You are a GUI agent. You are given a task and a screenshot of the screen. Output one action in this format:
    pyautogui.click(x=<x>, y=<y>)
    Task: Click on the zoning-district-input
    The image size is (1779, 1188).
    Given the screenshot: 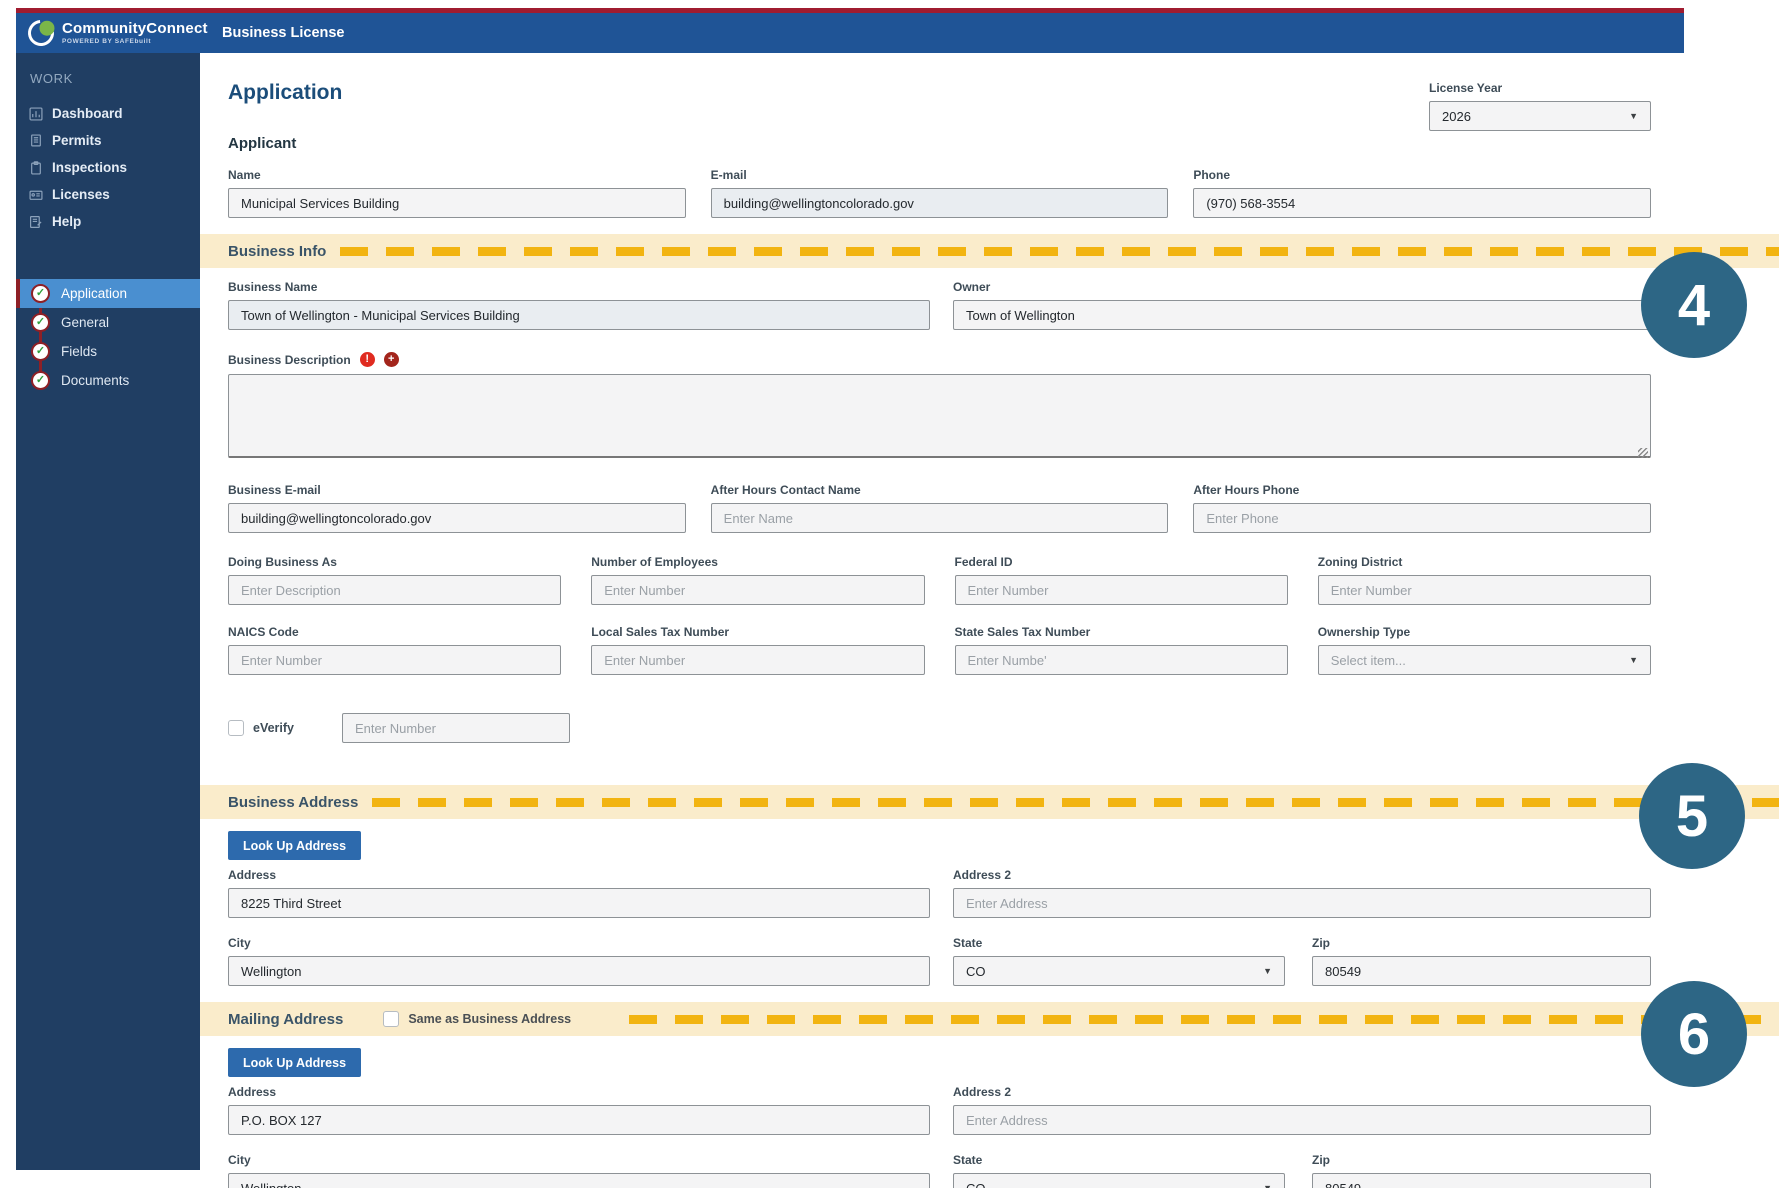 What is the action you would take?
    pyautogui.click(x=1484, y=590)
    